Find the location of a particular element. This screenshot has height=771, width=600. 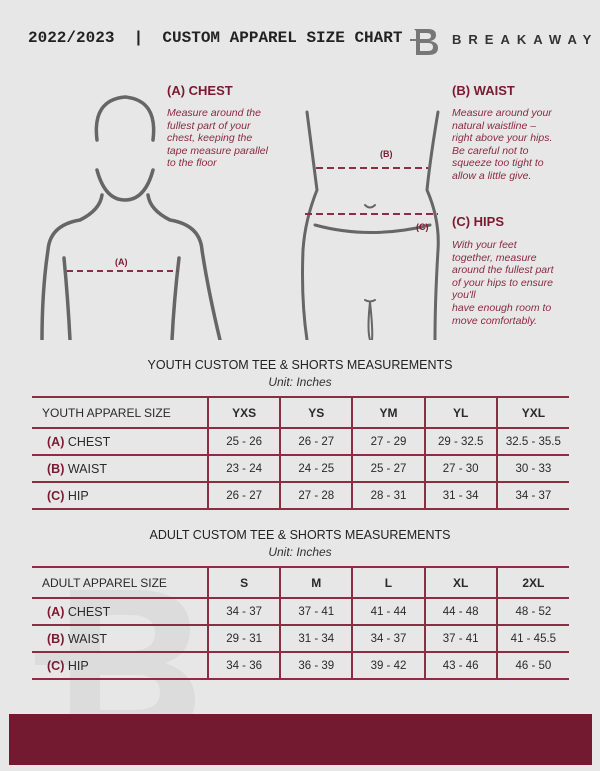

adult-table-heading: ADULT CUSTOM TEE & SHORTS MEASUREMENTS is located at coordinates (300, 535).